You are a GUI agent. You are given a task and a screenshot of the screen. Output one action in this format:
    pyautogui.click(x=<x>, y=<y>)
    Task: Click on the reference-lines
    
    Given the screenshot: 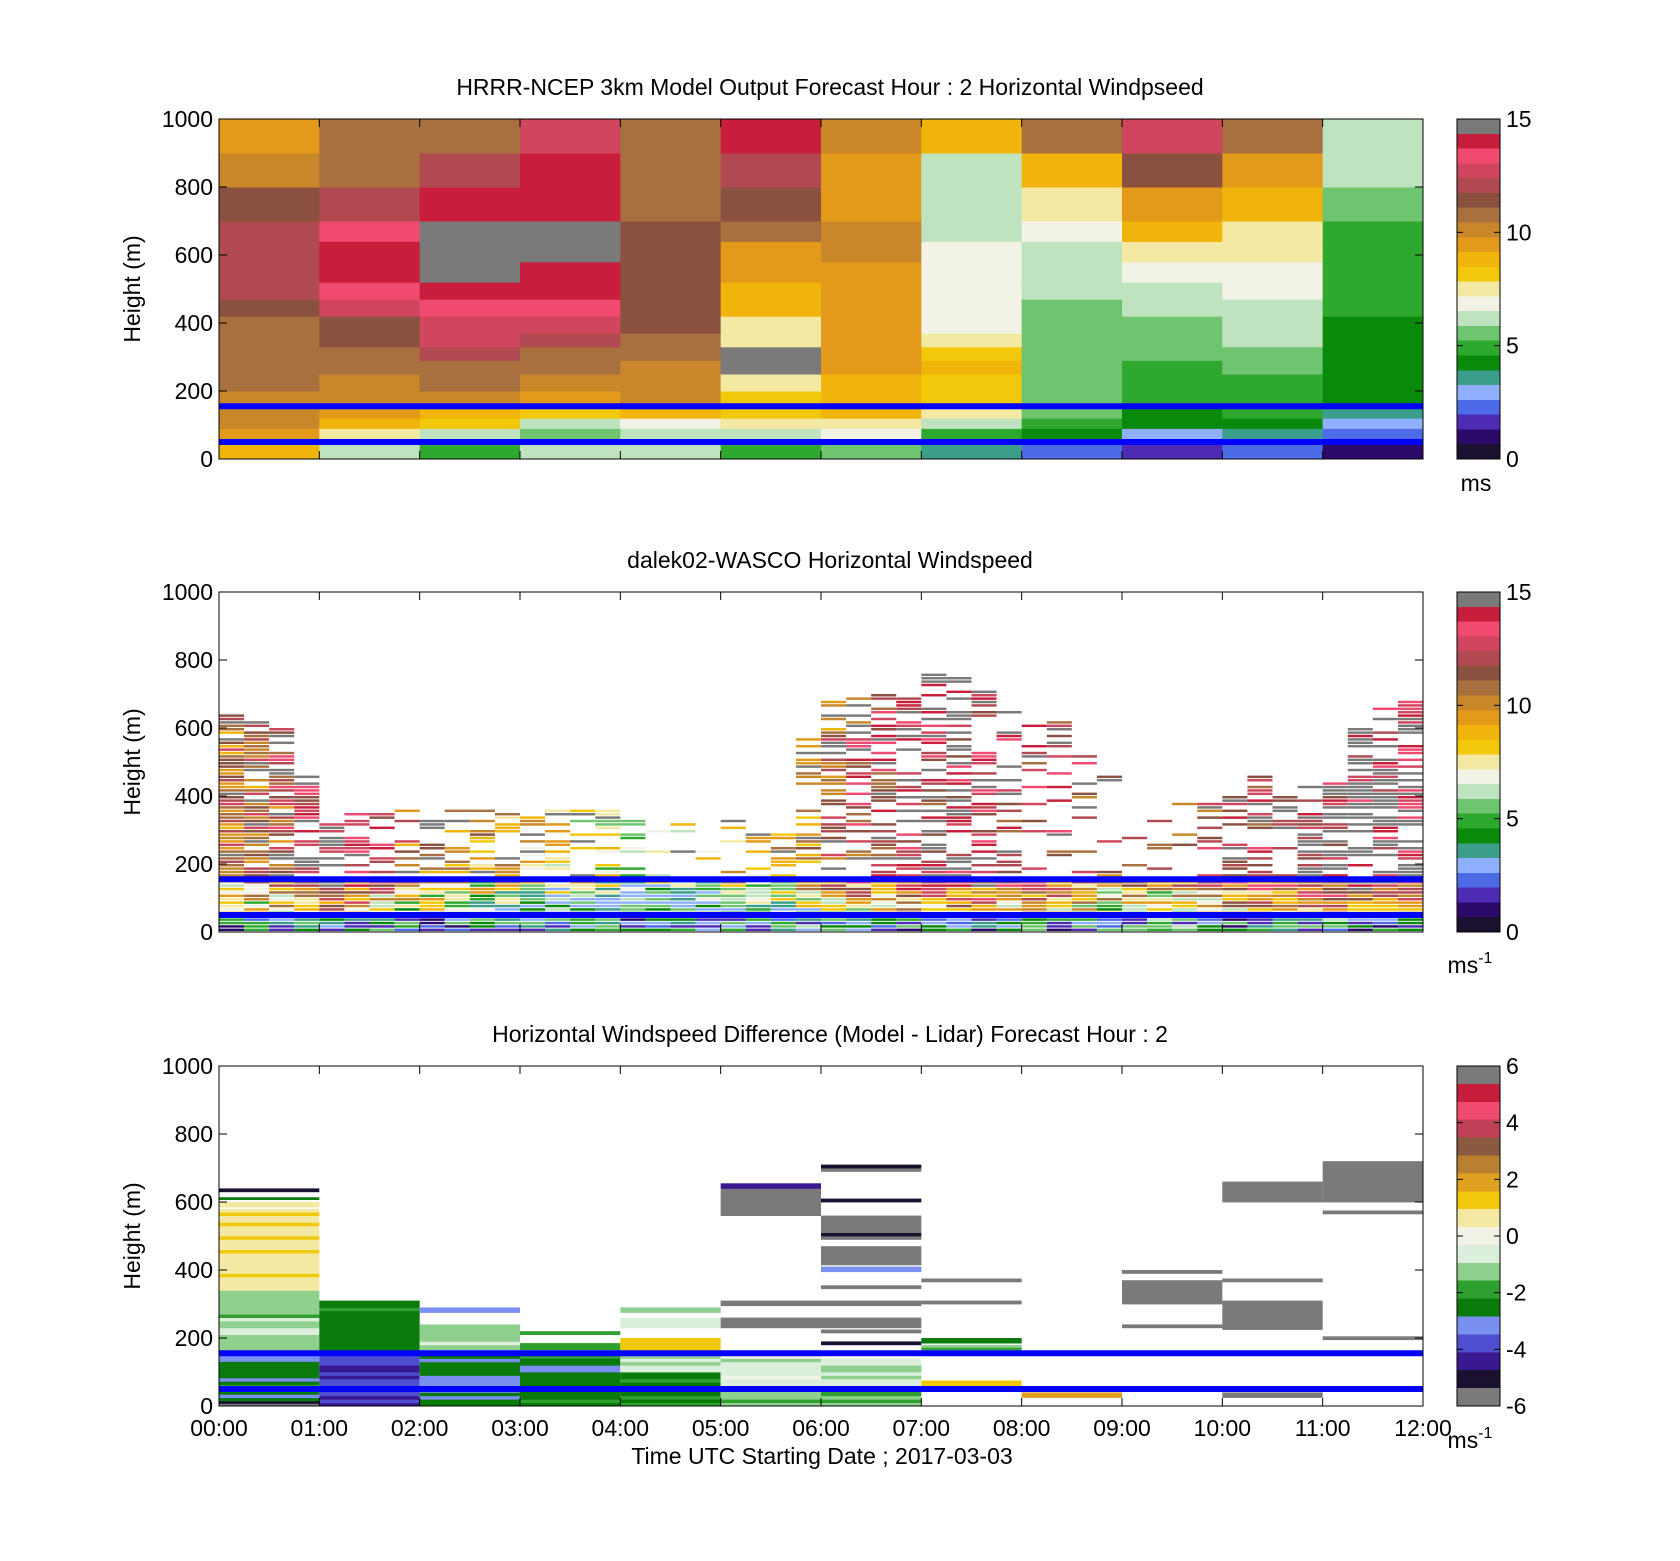 What is the action you would take?
    pyautogui.click(x=821, y=897)
    